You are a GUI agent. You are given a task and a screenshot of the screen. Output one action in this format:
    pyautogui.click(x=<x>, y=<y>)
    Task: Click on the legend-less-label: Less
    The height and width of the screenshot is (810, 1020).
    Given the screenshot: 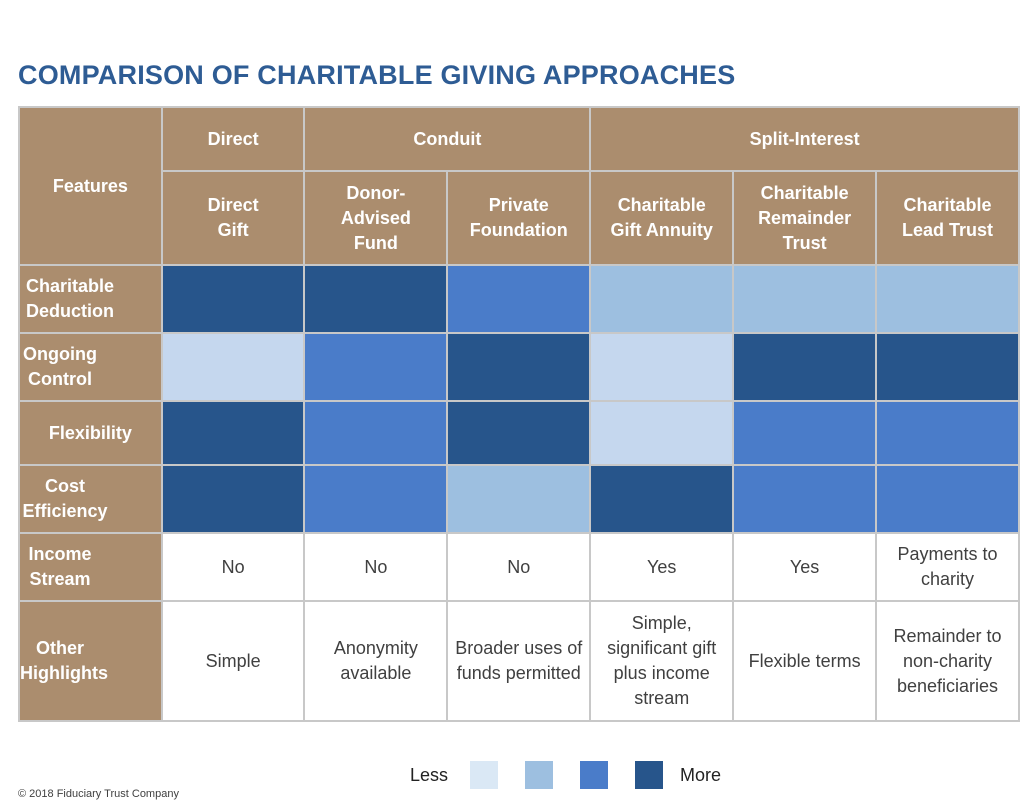 What is the action you would take?
    pyautogui.click(x=429, y=774)
    